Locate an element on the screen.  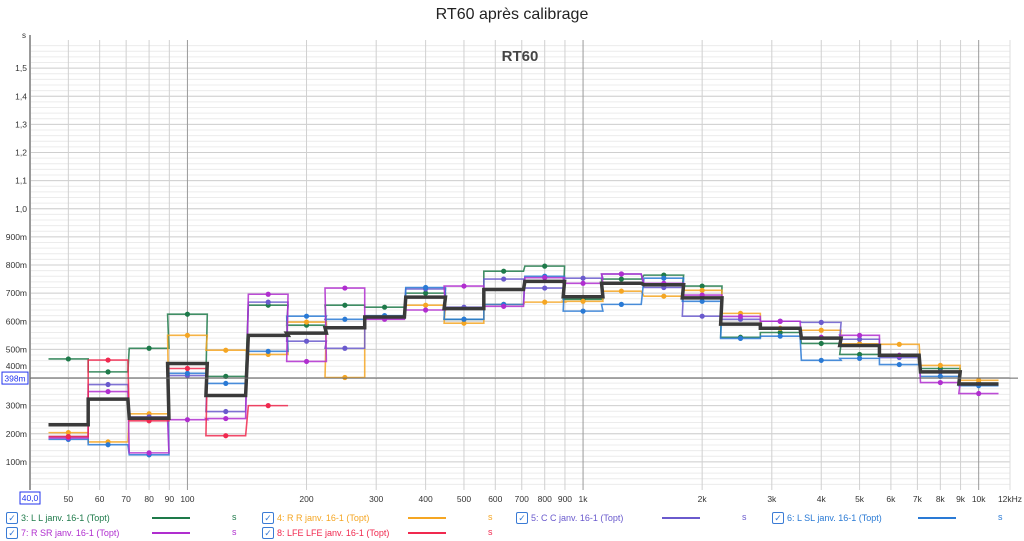
legend-label: 8: LFE LFE janv. 16-1 (Topt) is located at coordinates (333, 532).